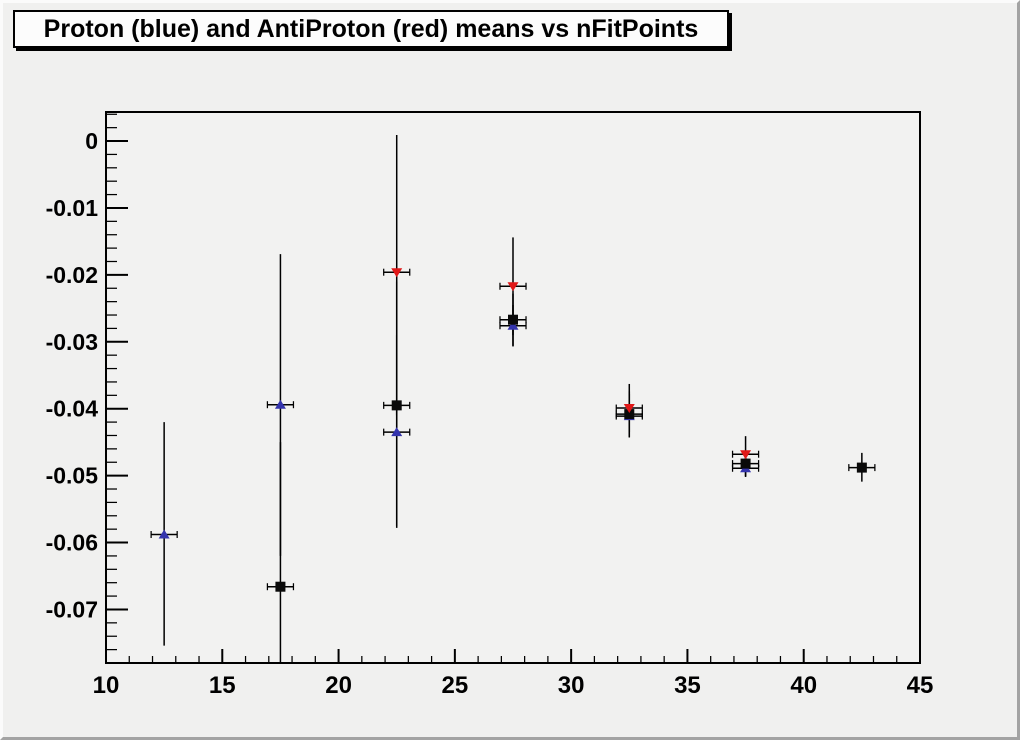 Image resolution: width=1020 pixels, height=740 pixels. Describe the element at coordinates (72, 208) in the screenshot. I see `y-tick-label: -0.01` at that location.